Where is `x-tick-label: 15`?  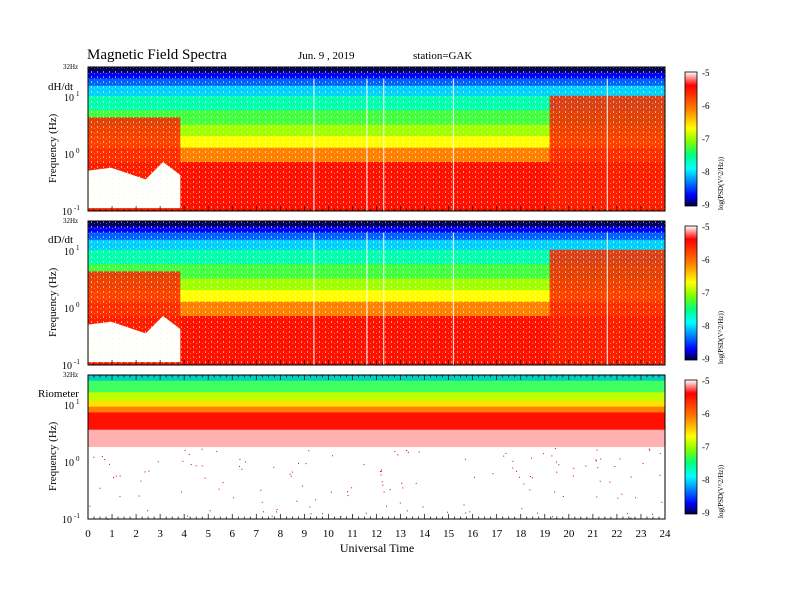
x-tick-label: 15 is located at coordinates (449, 534).